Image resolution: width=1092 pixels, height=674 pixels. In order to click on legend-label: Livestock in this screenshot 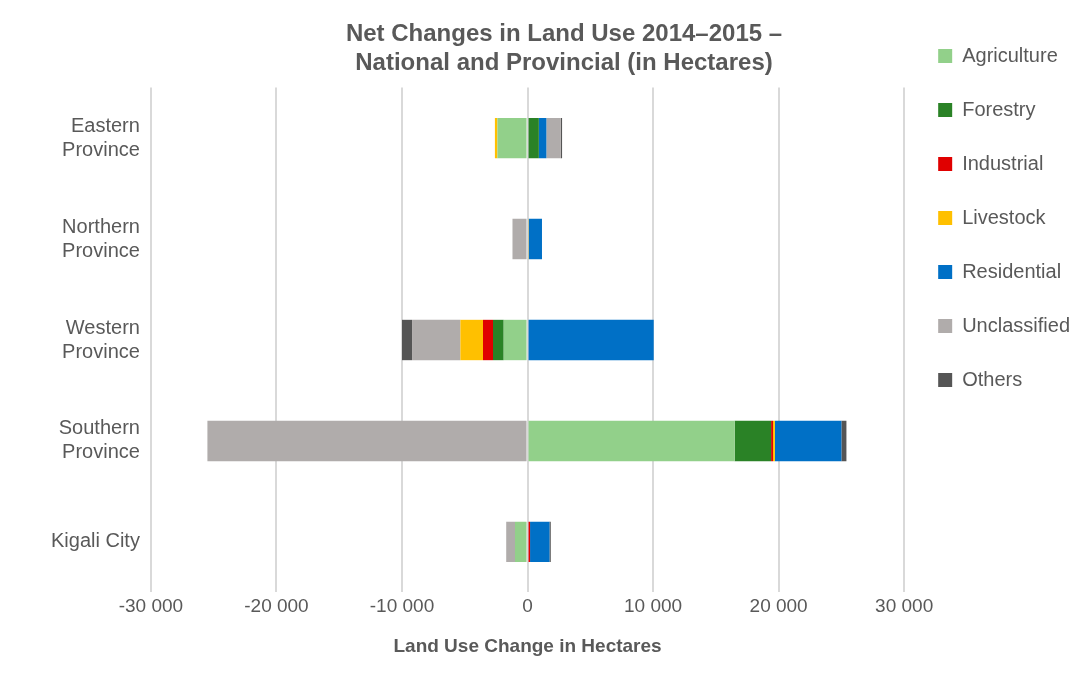, I will do `click(1004, 216)`.